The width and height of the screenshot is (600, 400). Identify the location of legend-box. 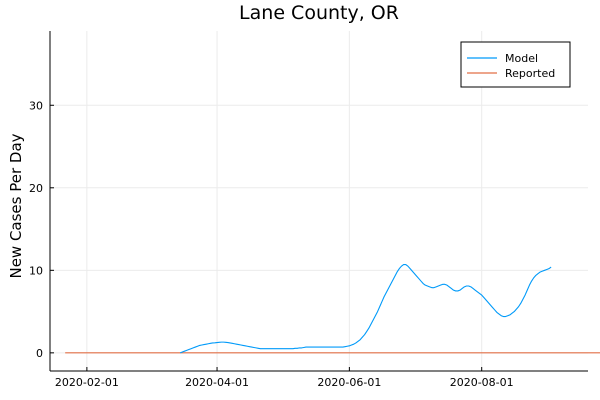
(515, 64).